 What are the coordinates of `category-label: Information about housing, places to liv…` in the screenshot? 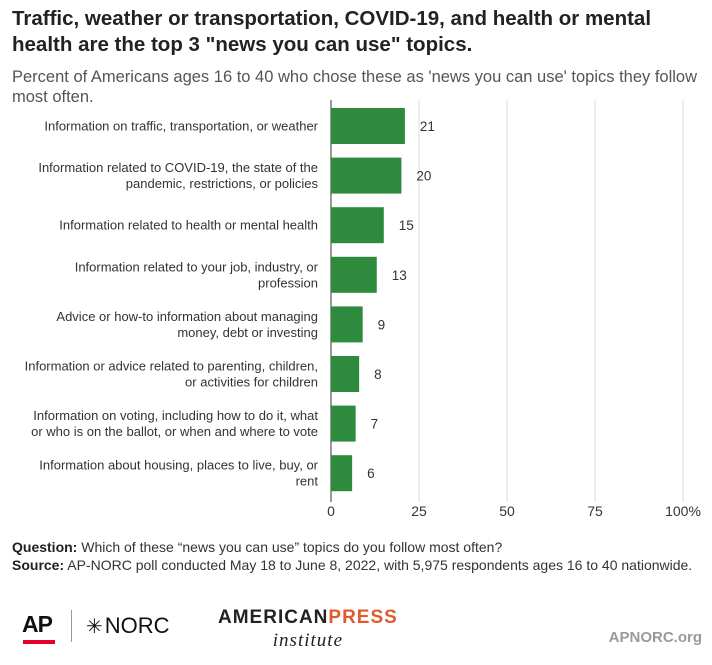 It's located at (178, 473).